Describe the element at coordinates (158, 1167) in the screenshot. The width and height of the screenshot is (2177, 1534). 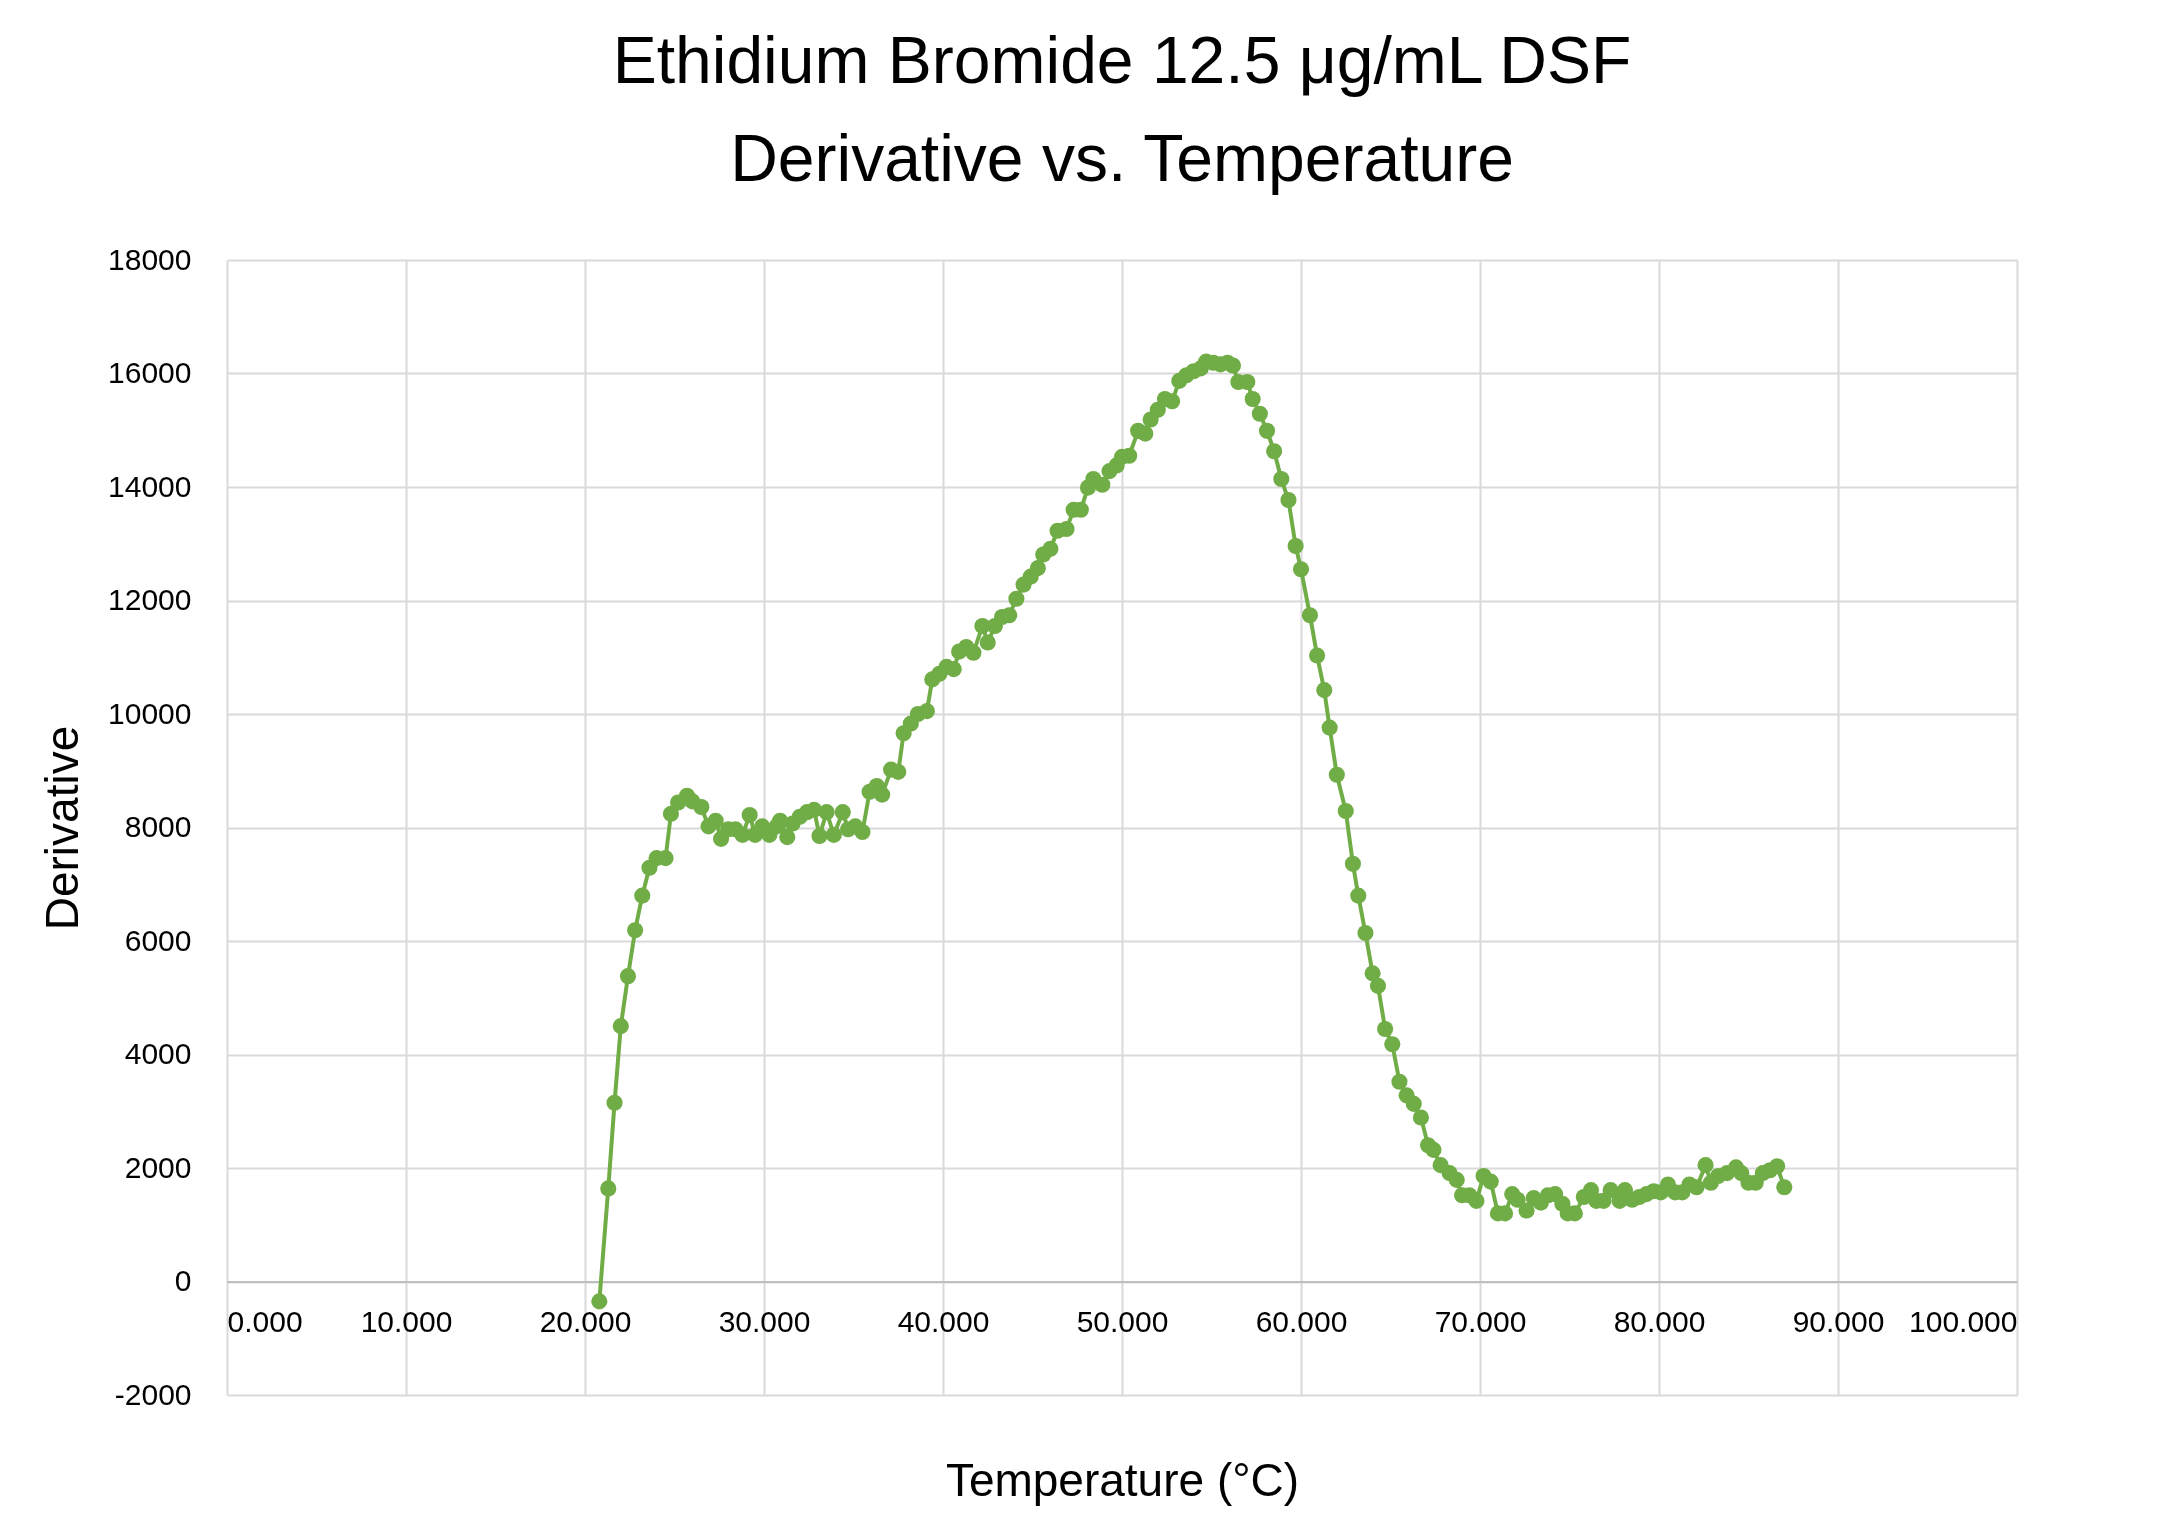
I see `y-tick-label: 2000` at that location.